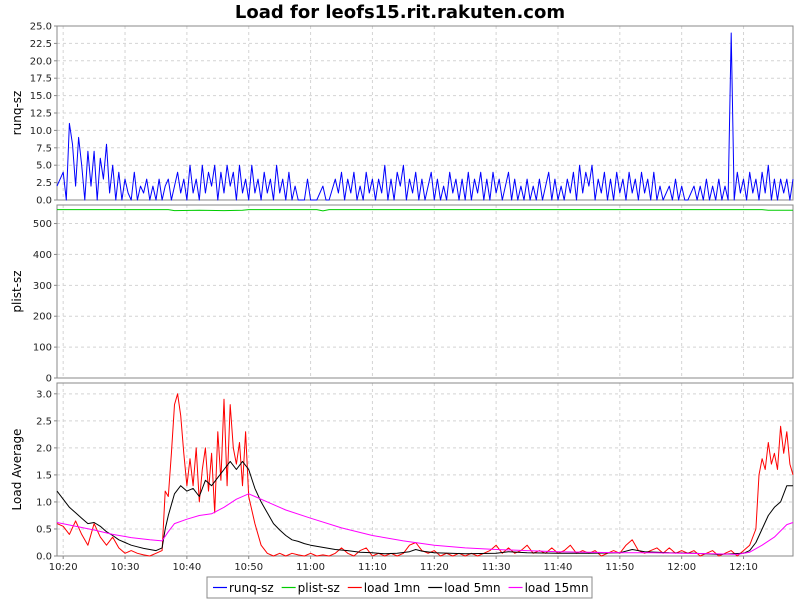 The image size is (800, 600). What do you see at coordinates (49, 379) in the screenshot?
I see `y-tick-label: 0` at bounding box center [49, 379].